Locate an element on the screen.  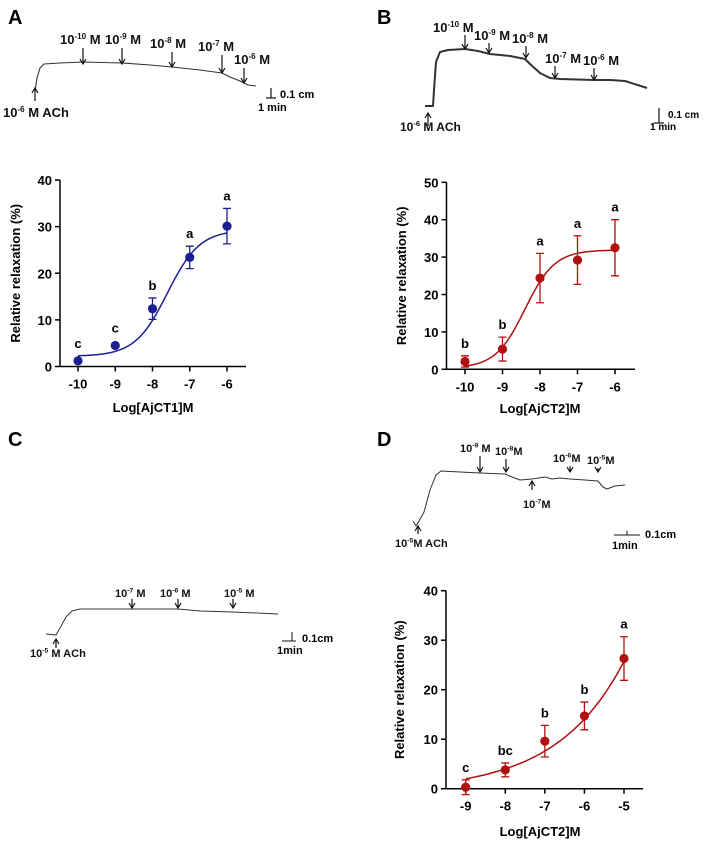
dose-label: 10-7 M is located at coordinates (563, 58).